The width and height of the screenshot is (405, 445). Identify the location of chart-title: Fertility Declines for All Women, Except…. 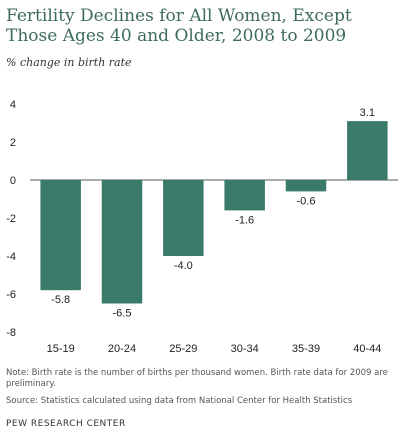
(179, 26).